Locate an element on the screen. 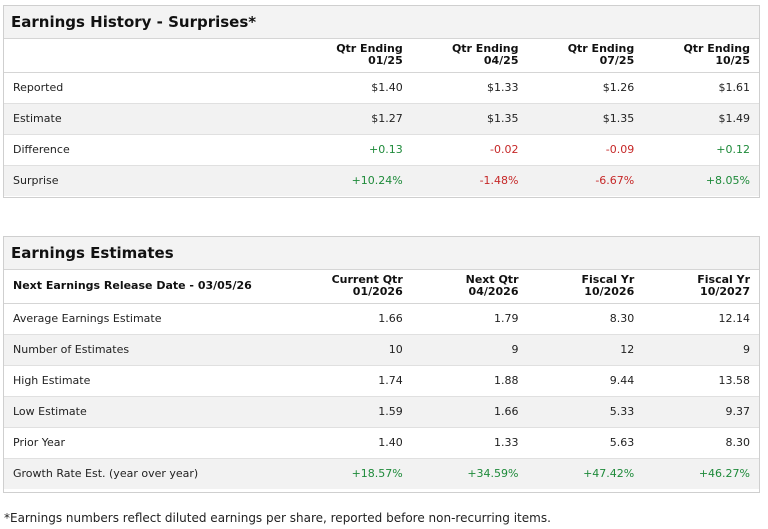 The image size is (768, 529). row-label: Growth Rate Est. (year over year) is located at coordinates (150, 473).